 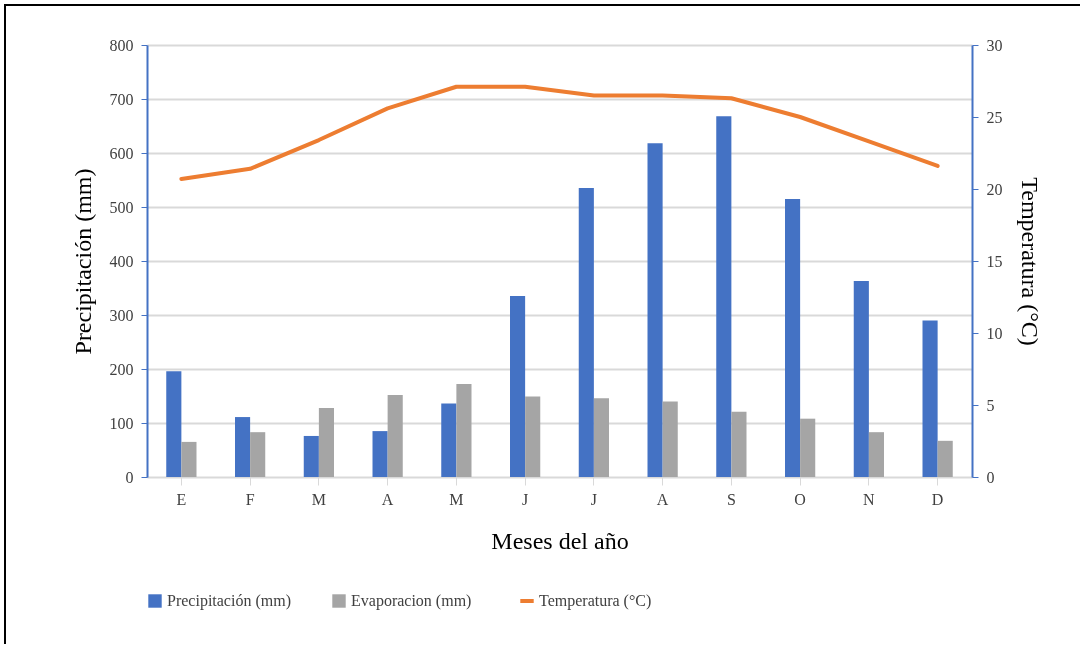 I want to click on y2-tick-label: 20, so click(x=994, y=189).